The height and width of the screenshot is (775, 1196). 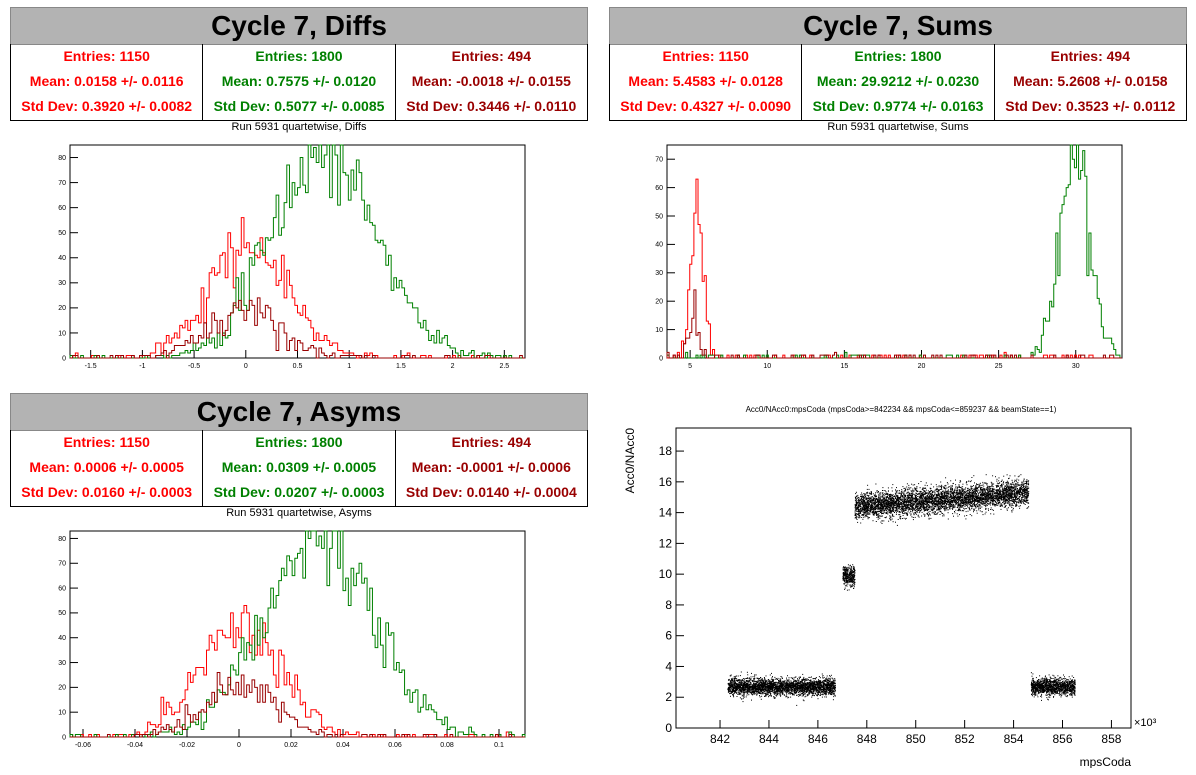 I want to click on std-label: Std Dev: 0.3523 +/- 0.0112, so click(x=1090, y=106).